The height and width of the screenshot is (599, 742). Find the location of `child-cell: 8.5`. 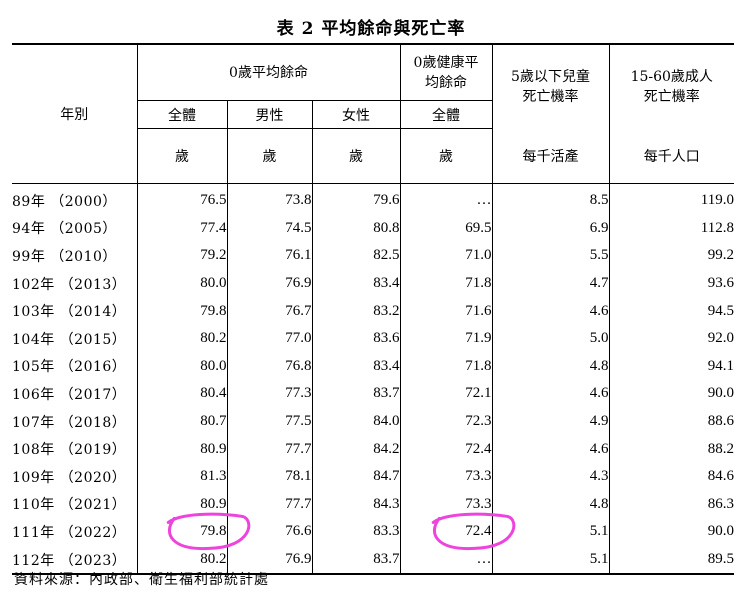

child-cell: 8.5 is located at coordinates (550, 199).